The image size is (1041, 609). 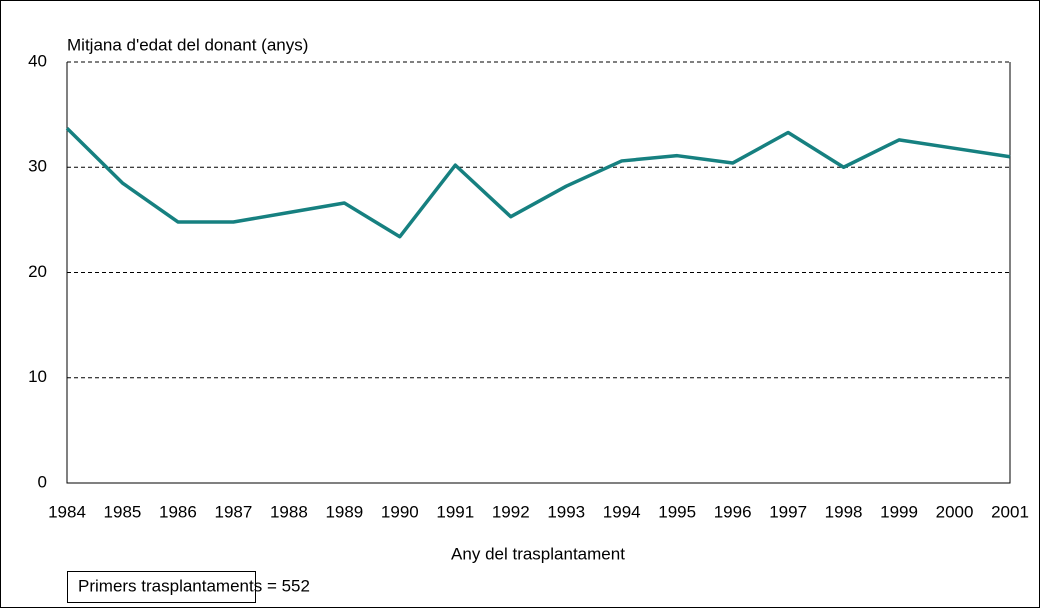 What do you see at coordinates (178, 511) in the screenshot?
I see `x-tick-label: 1986` at bounding box center [178, 511].